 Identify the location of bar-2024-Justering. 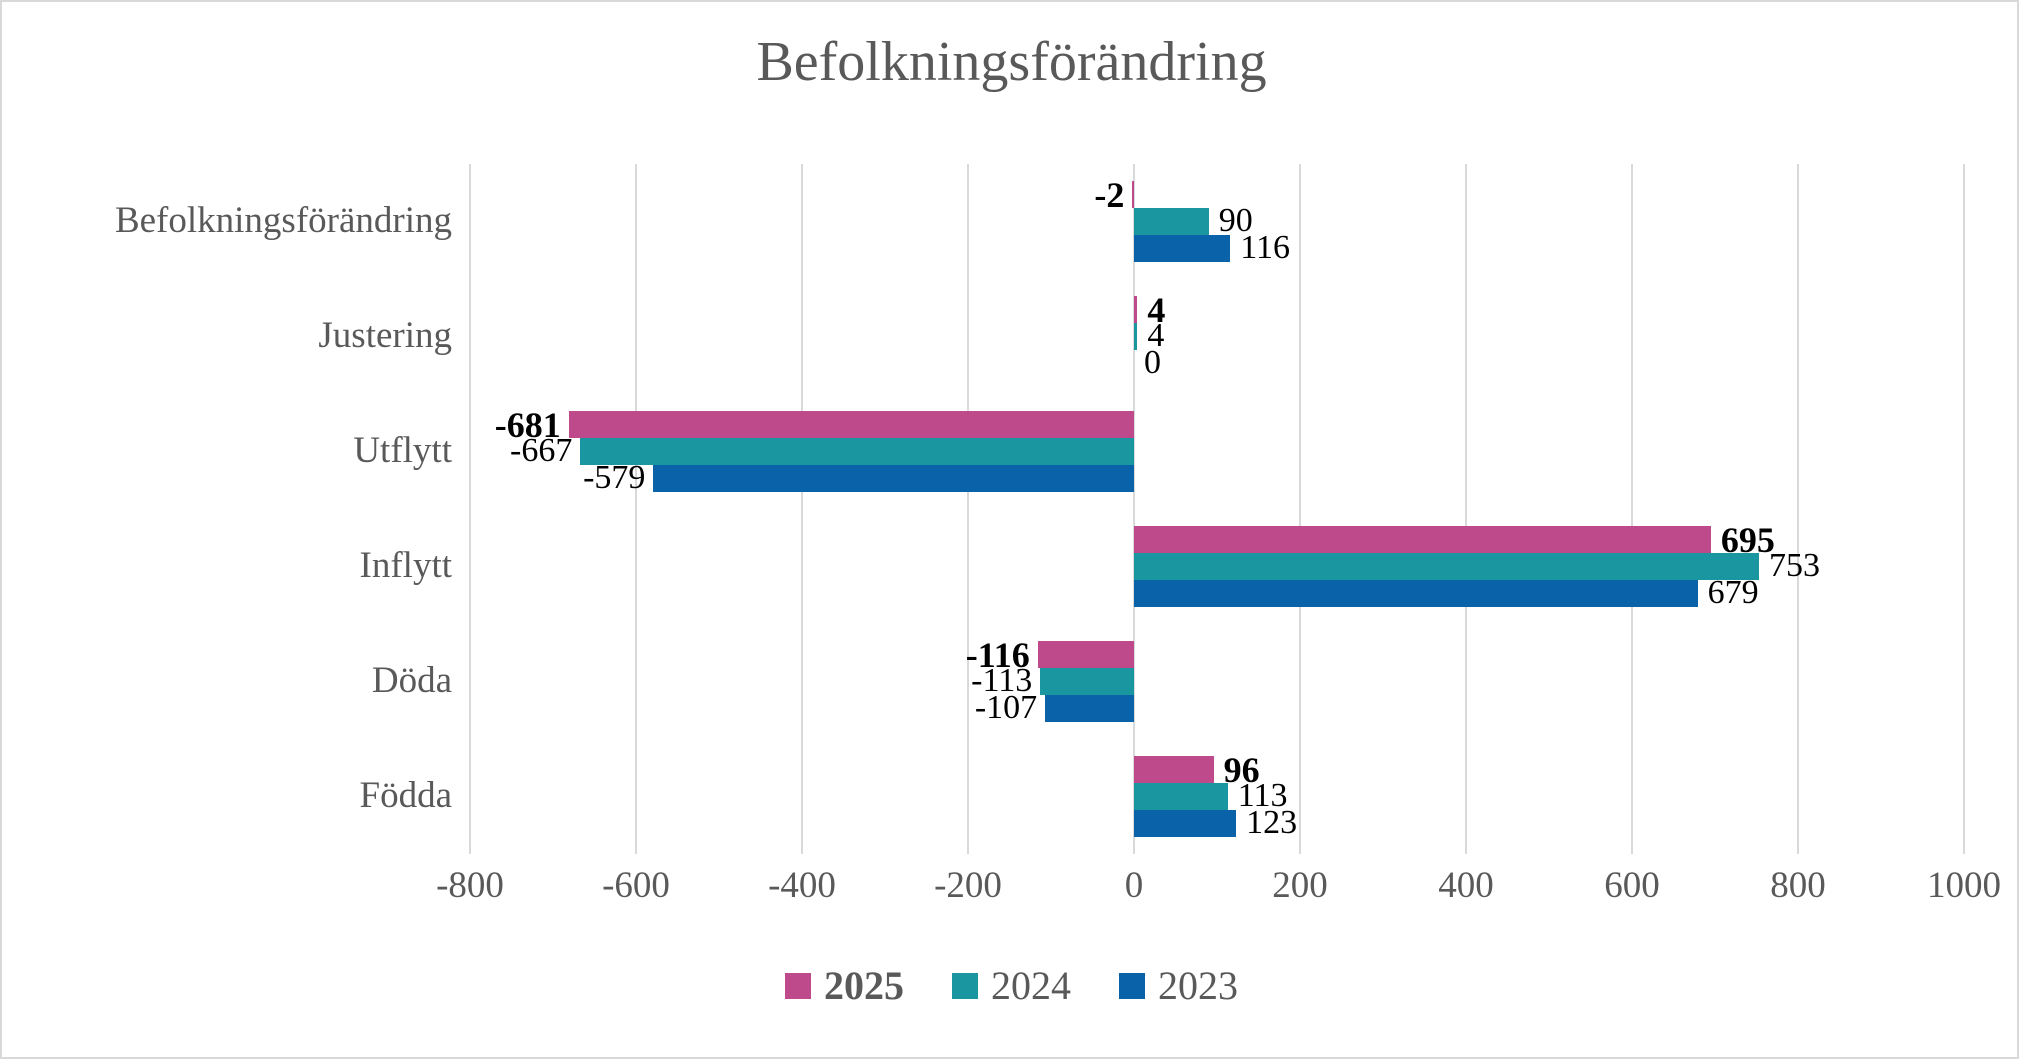
(1136, 336).